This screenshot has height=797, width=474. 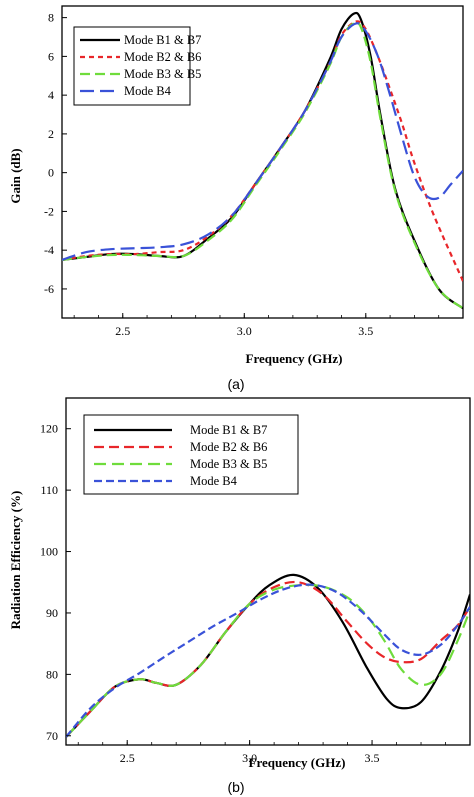 I want to click on legend-label-a-4: Mode B4, so click(x=148, y=91).